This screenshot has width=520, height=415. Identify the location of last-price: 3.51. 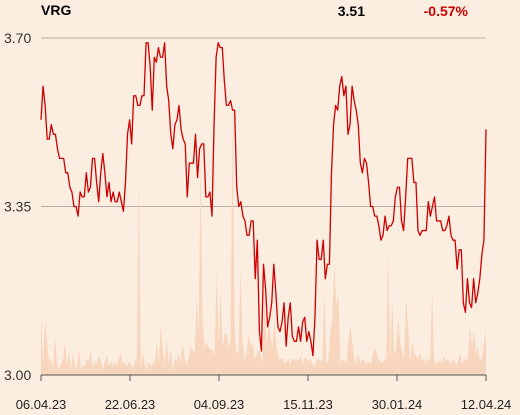
(351, 11).